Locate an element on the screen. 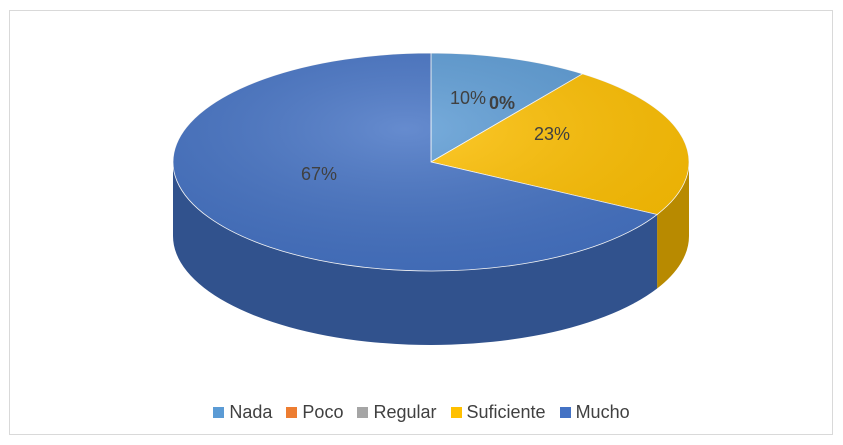  legend-swatch-poco is located at coordinates (292, 412).